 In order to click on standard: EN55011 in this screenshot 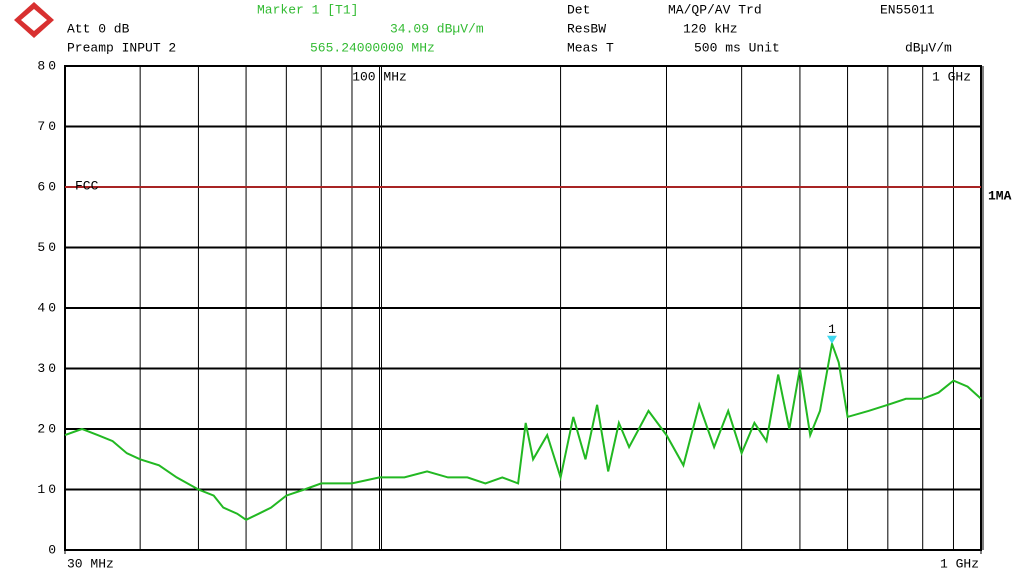, I will do `click(907, 9)`.